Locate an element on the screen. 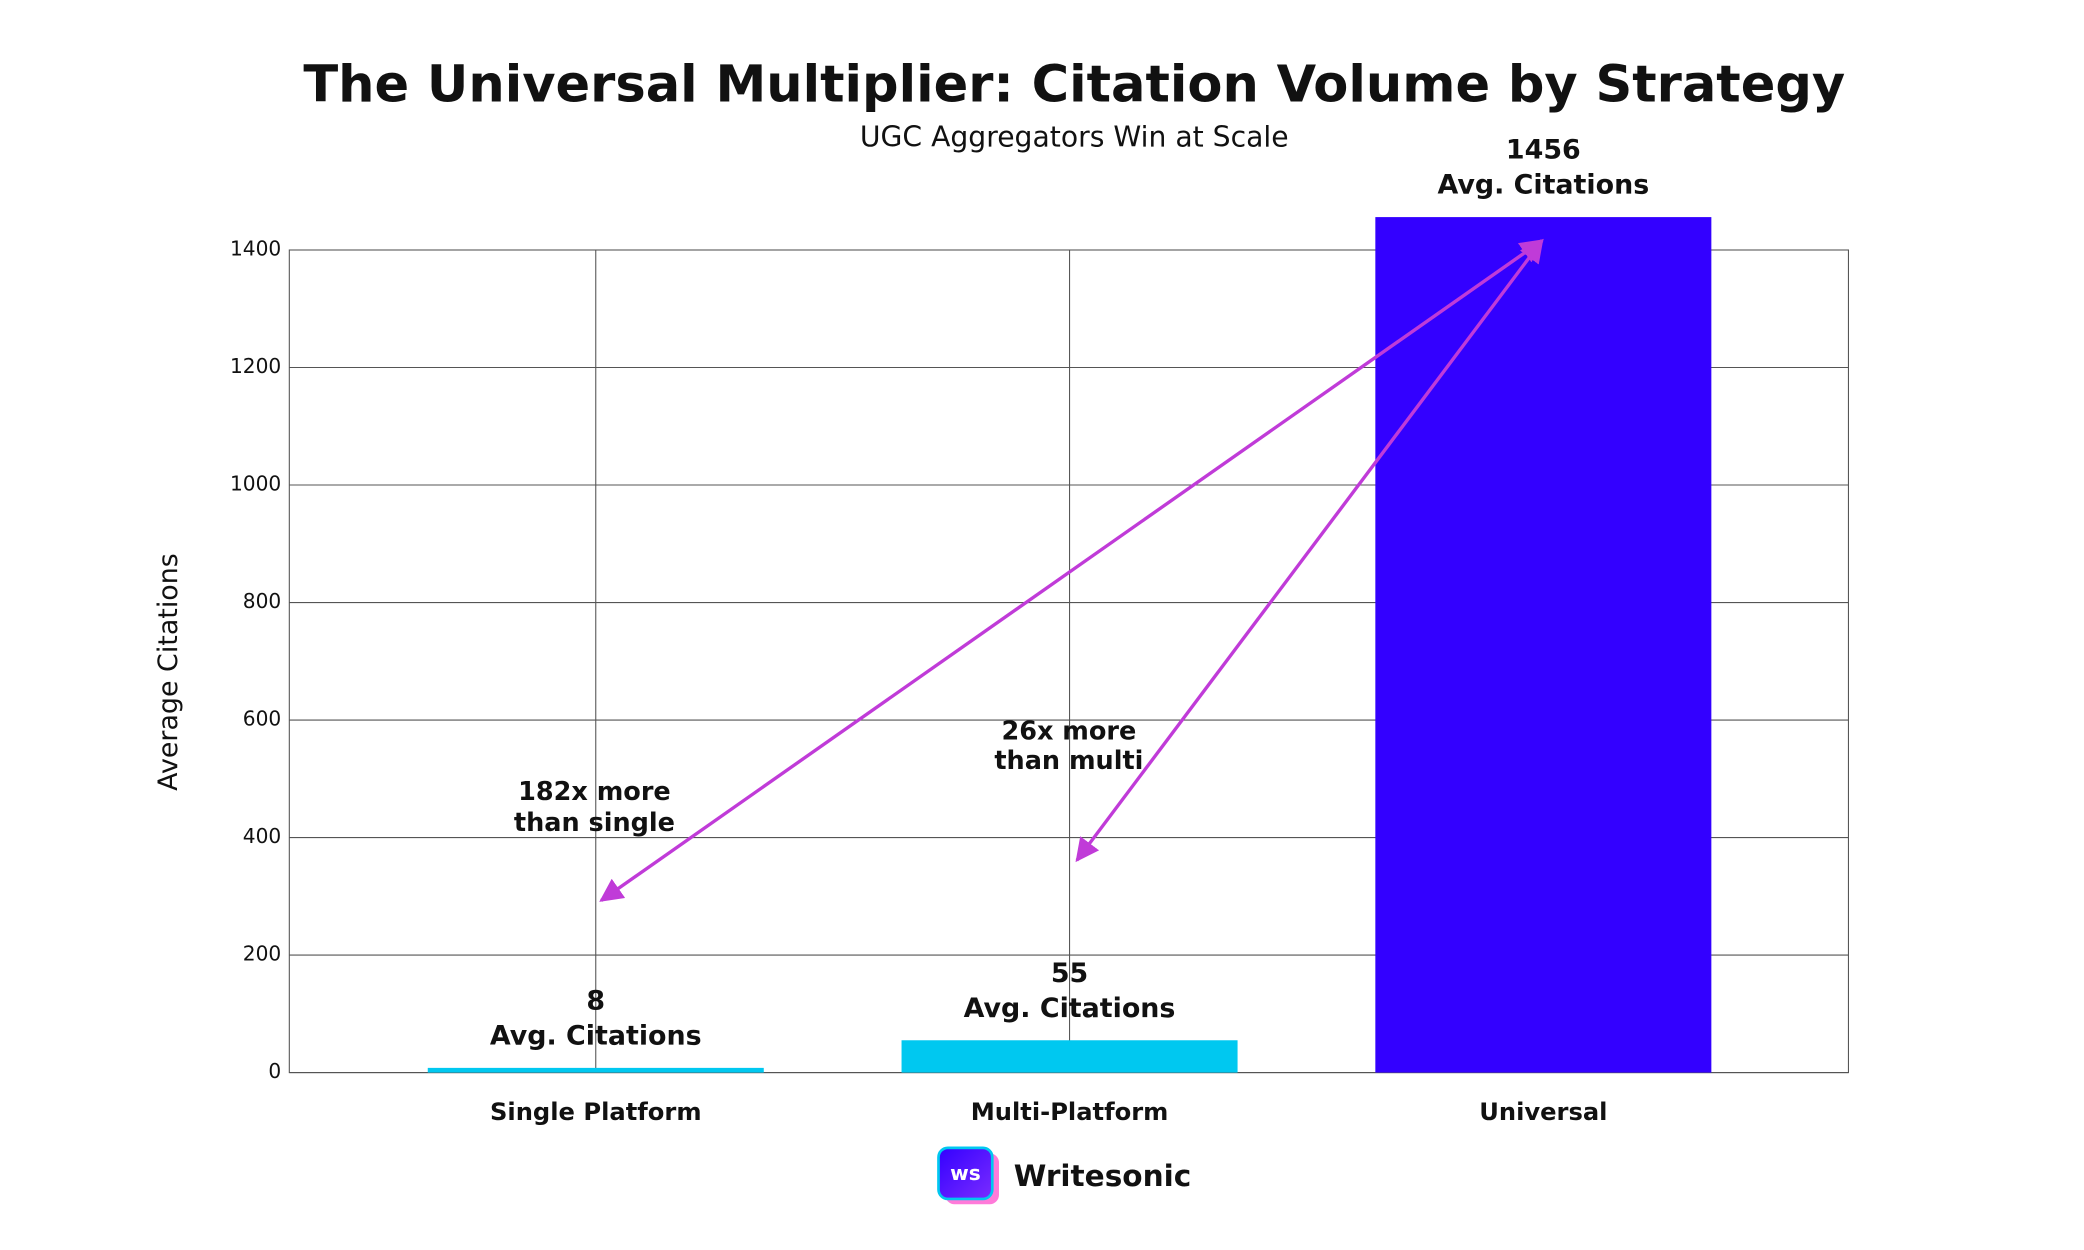  arrow is located at coordinates (1309, 550).